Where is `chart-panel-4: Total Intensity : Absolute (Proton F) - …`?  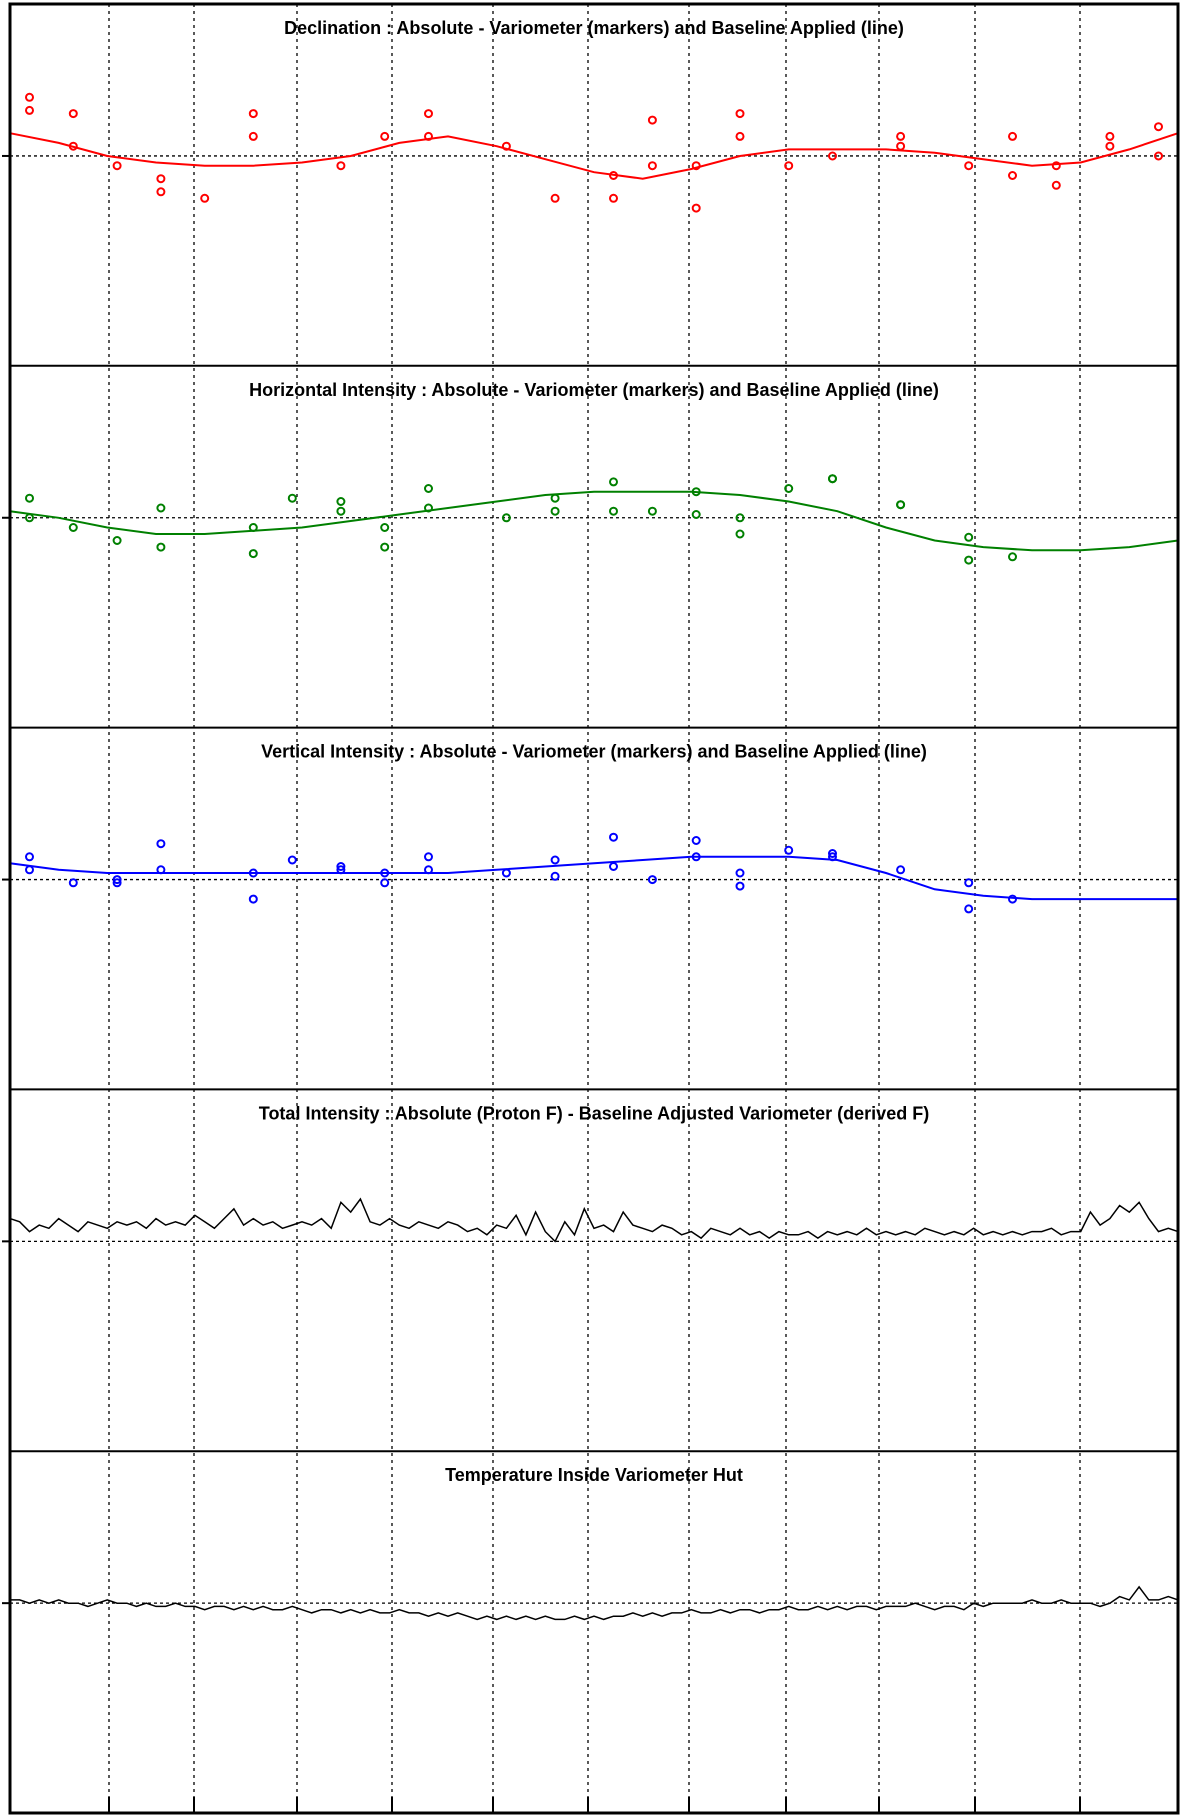
chart-panel-4: Total Intensity : Absolute (Proton F) - … is located at coordinates (590, 1165).